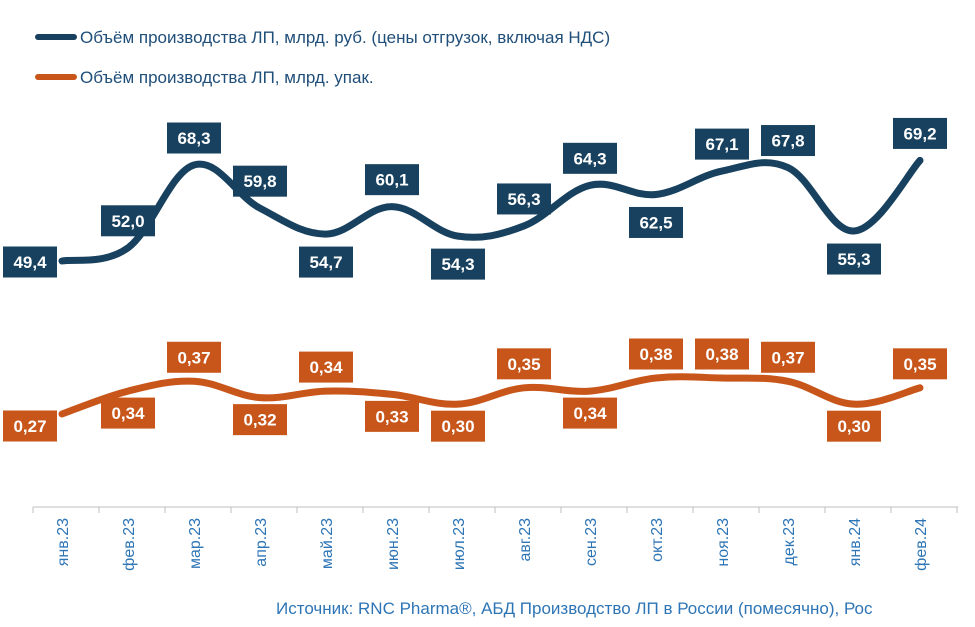 This screenshot has width=975, height=627. I want to click on pack-data-label-3: 0,32, so click(259, 420).